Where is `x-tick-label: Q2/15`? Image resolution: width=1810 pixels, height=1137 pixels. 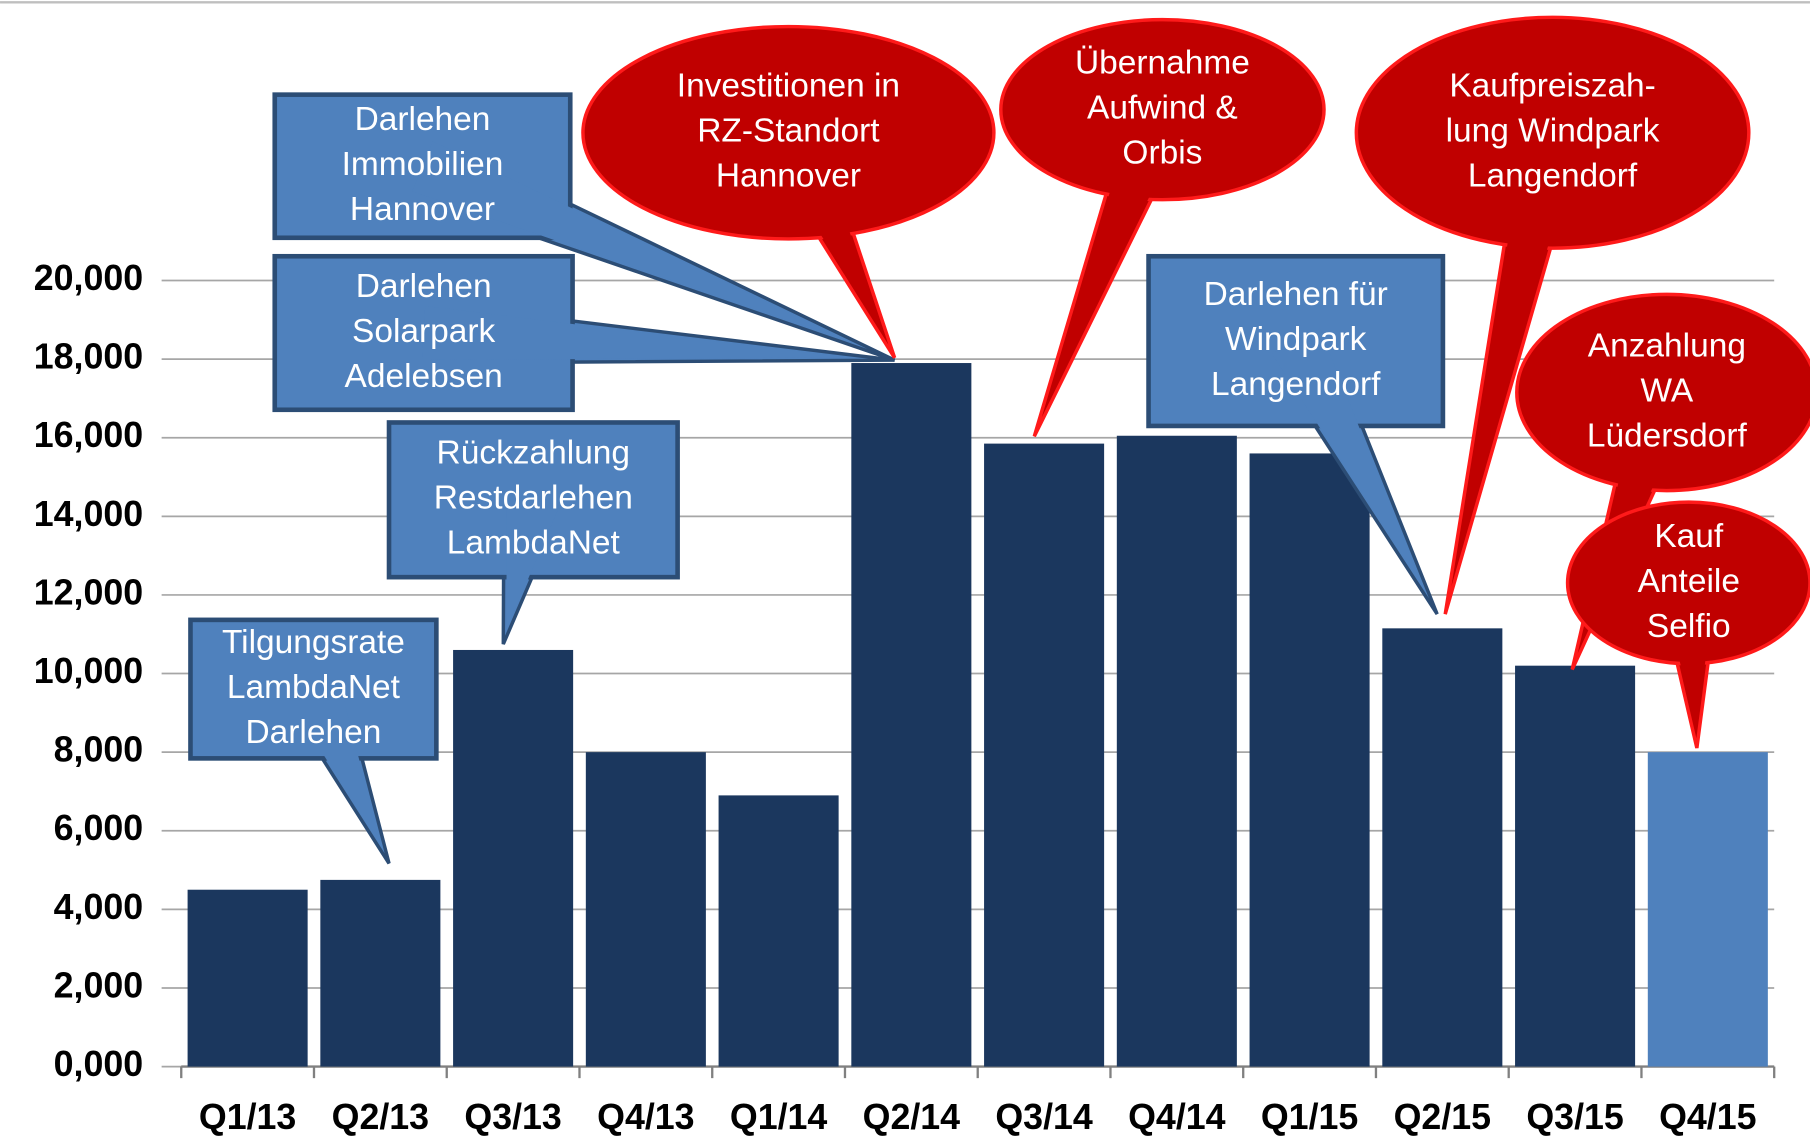 x-tick-label: Q2/15 is located at coordinates (1442, 1117).